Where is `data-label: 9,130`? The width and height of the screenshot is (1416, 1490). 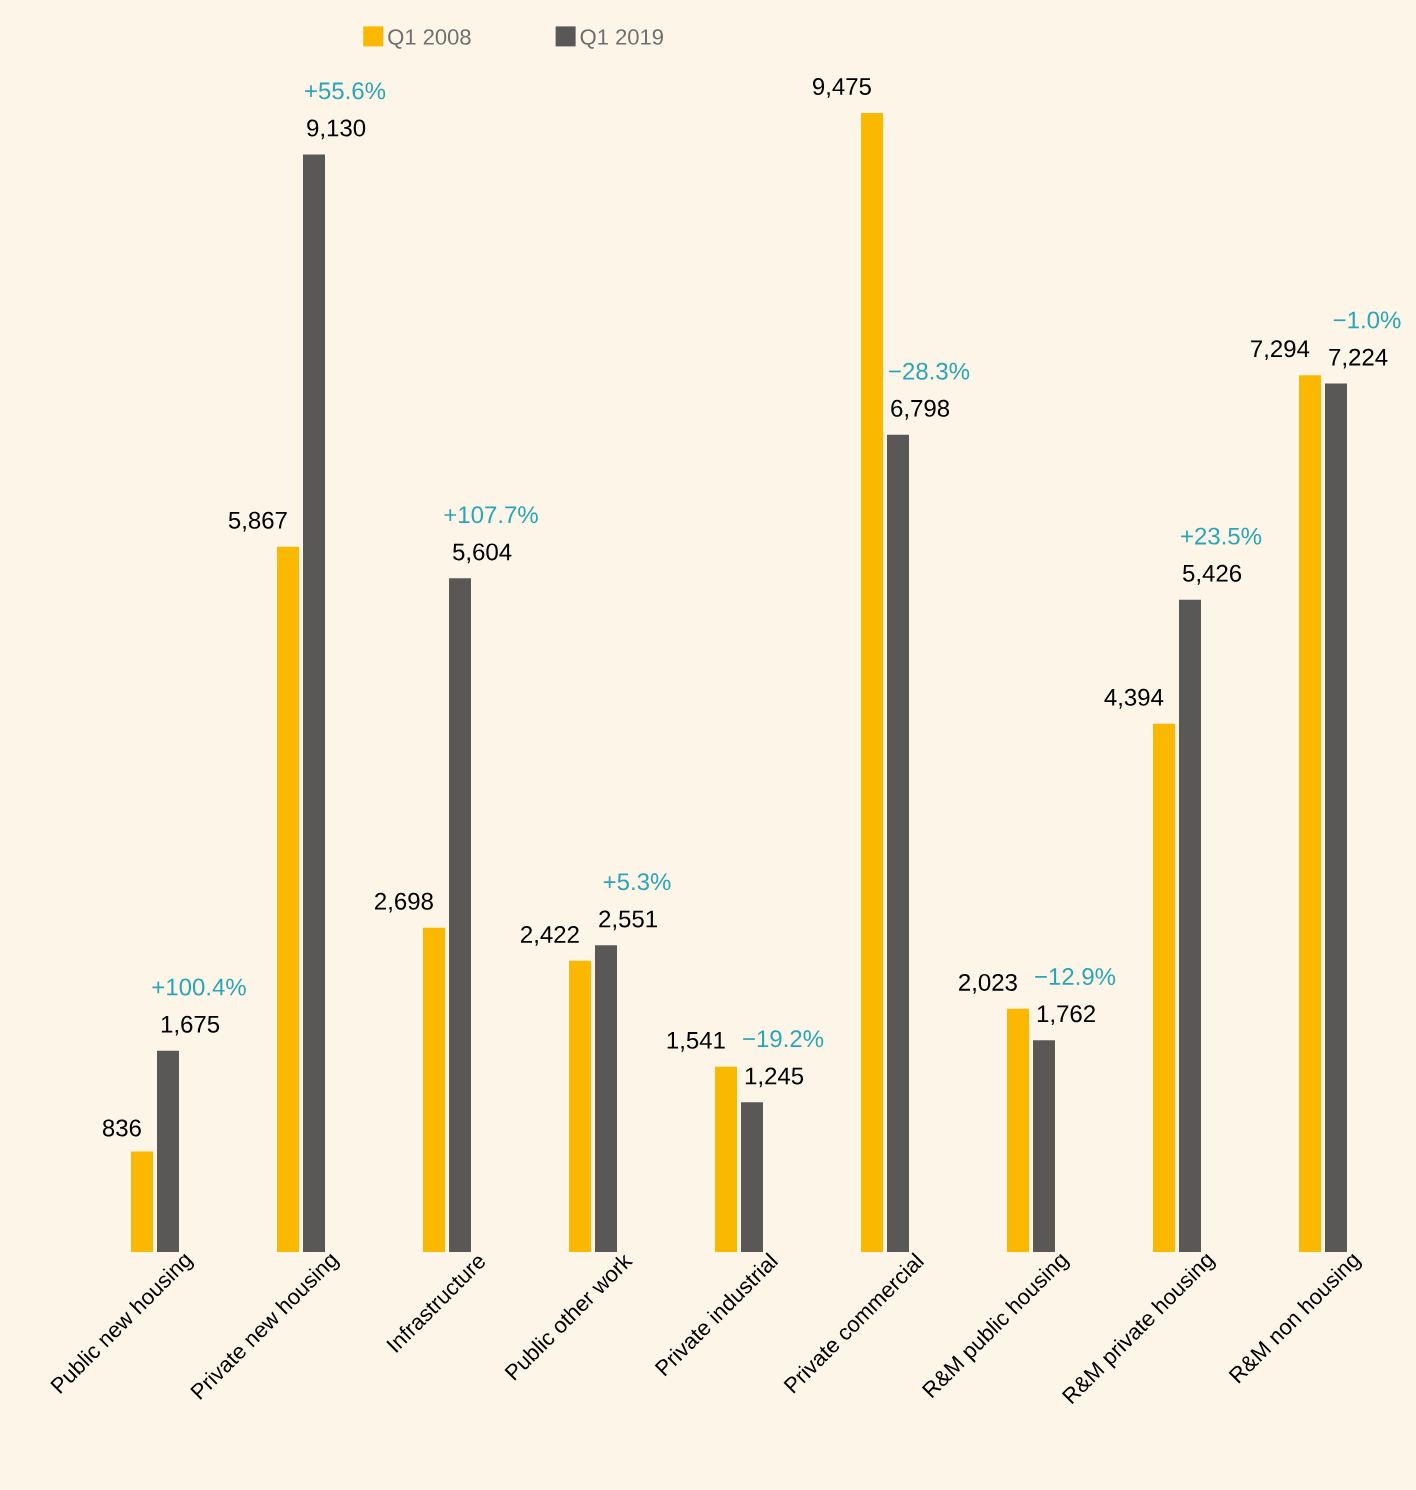 data-label: 9,130 is located at coordinates (336, 129).